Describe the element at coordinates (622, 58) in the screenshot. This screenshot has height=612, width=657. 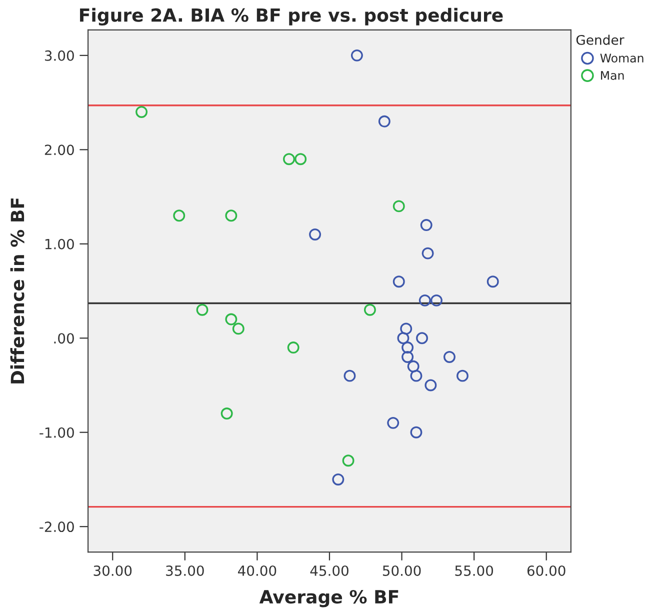
I see `legend-label: Woman` at that location.